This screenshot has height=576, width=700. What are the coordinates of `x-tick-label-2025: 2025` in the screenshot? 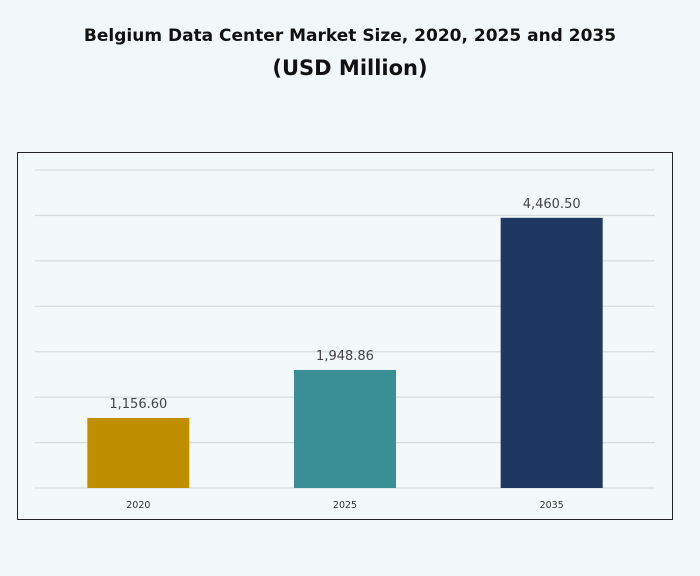 It's located at (345, 505).